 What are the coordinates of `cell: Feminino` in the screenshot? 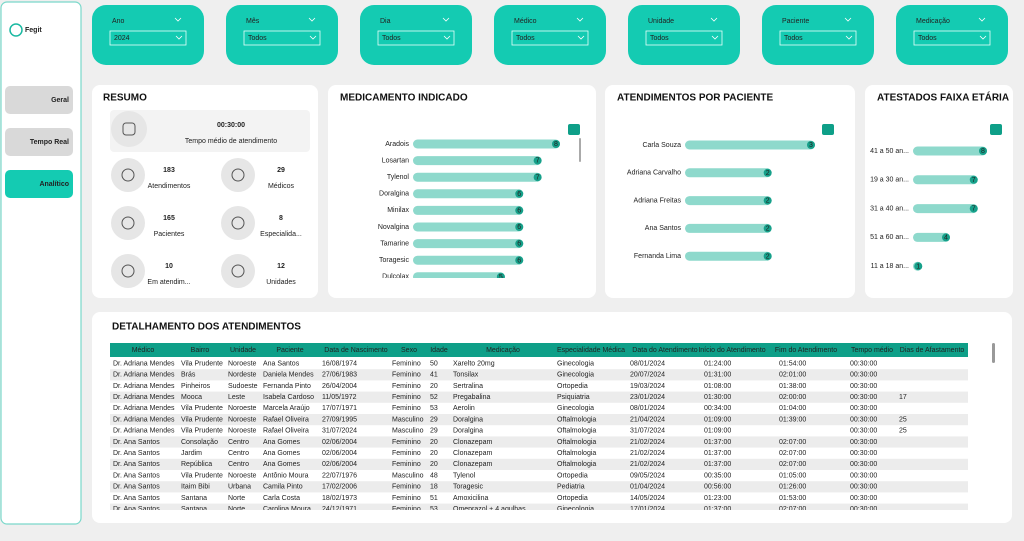 It's located at (406, 453).